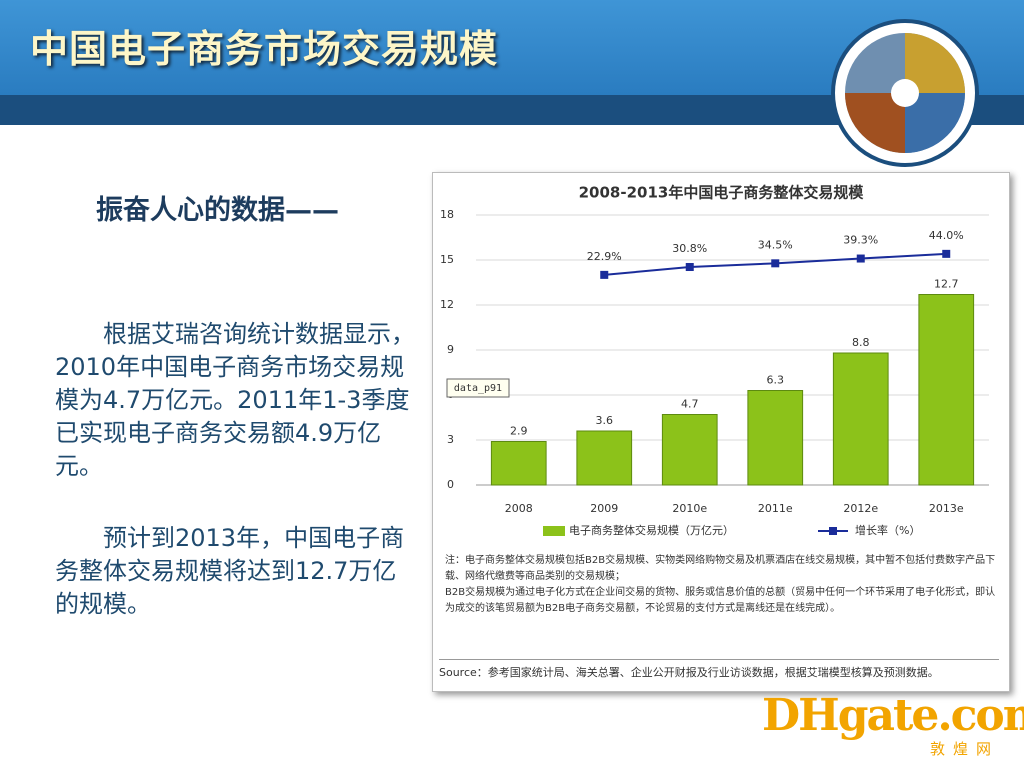 Image resolution: width=1024 pixels, height=768 pixels. Describe the element at coordinates (217, 210) in the screenshot. I see `subtitle: 振奋人心的数据——` at that location.